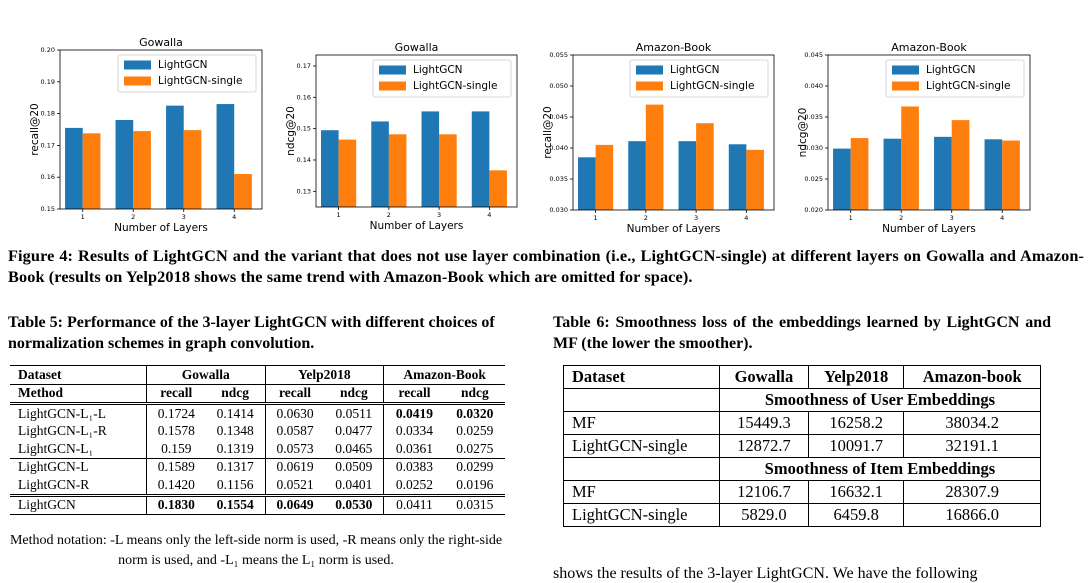  What do you see at coordinates (304, 191) in the screenshot?
I see `y-tick-label: 0.13` at bounding box center [304, 191].